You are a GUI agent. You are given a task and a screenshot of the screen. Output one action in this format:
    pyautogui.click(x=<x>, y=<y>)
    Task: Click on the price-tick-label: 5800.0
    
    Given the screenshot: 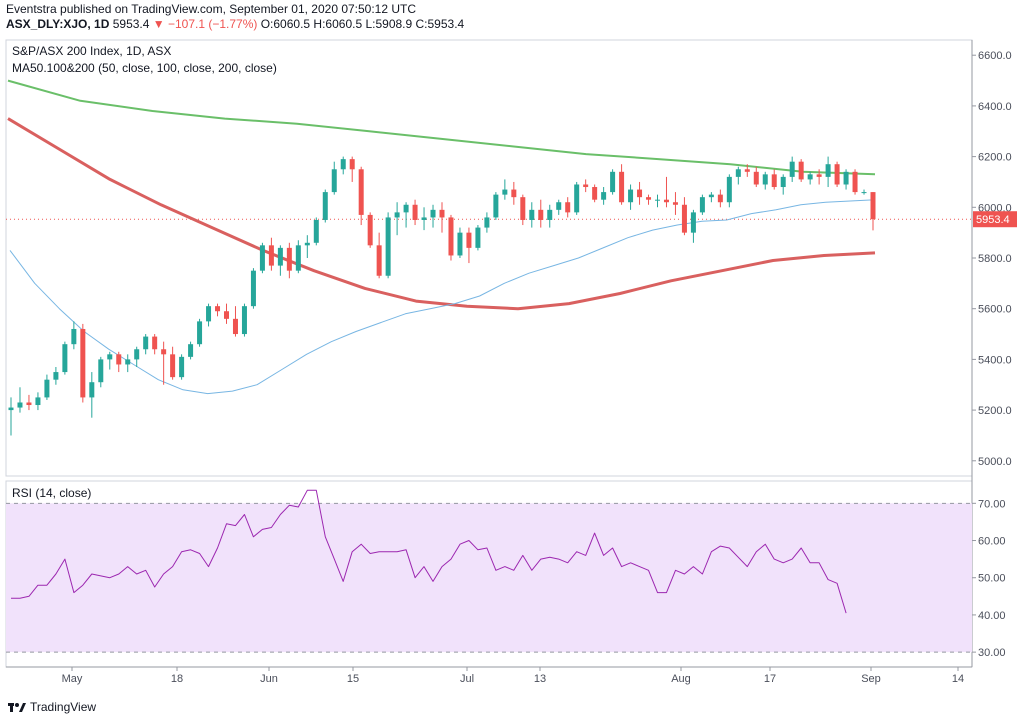 What is the action you would take?
    pyautogui.click(x=995, y=259)
    